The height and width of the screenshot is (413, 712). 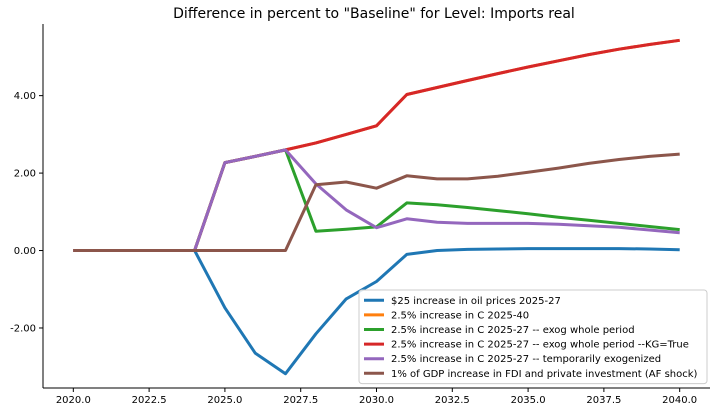 I want to click on x-tick-label: 2030.0, so click(x=376, y=400).